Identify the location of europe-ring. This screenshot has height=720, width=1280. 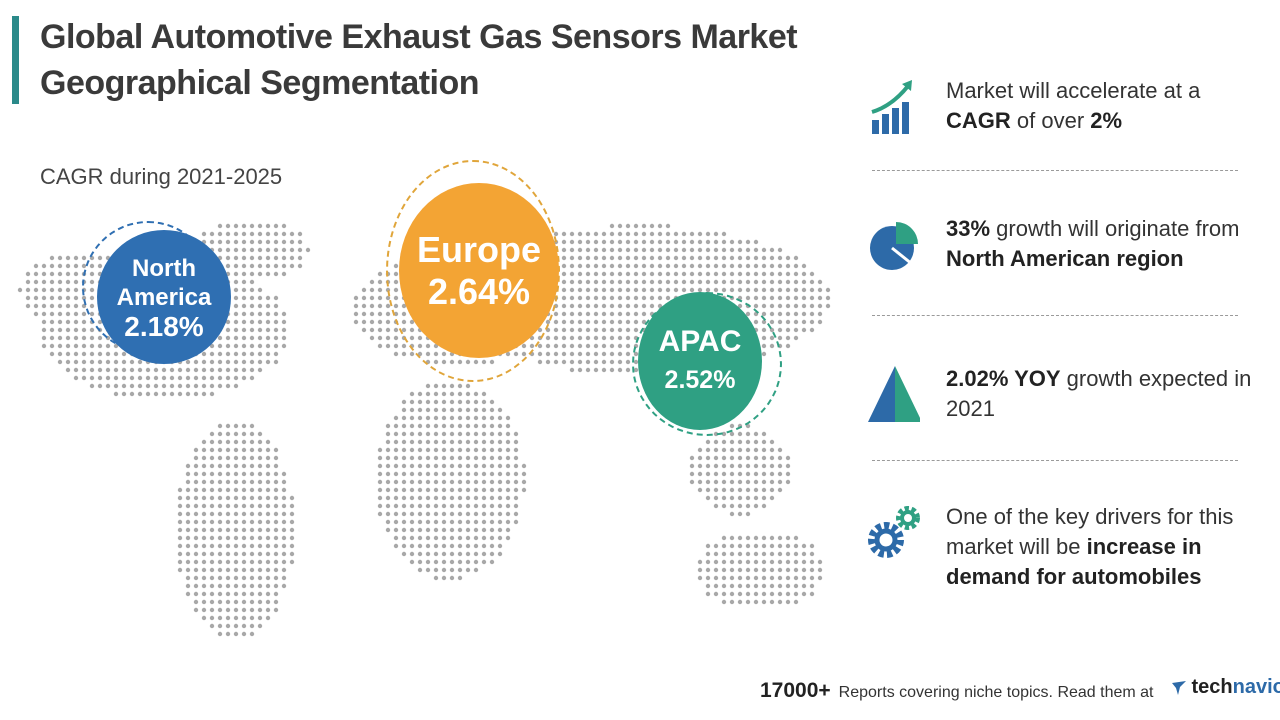
(473, 271).